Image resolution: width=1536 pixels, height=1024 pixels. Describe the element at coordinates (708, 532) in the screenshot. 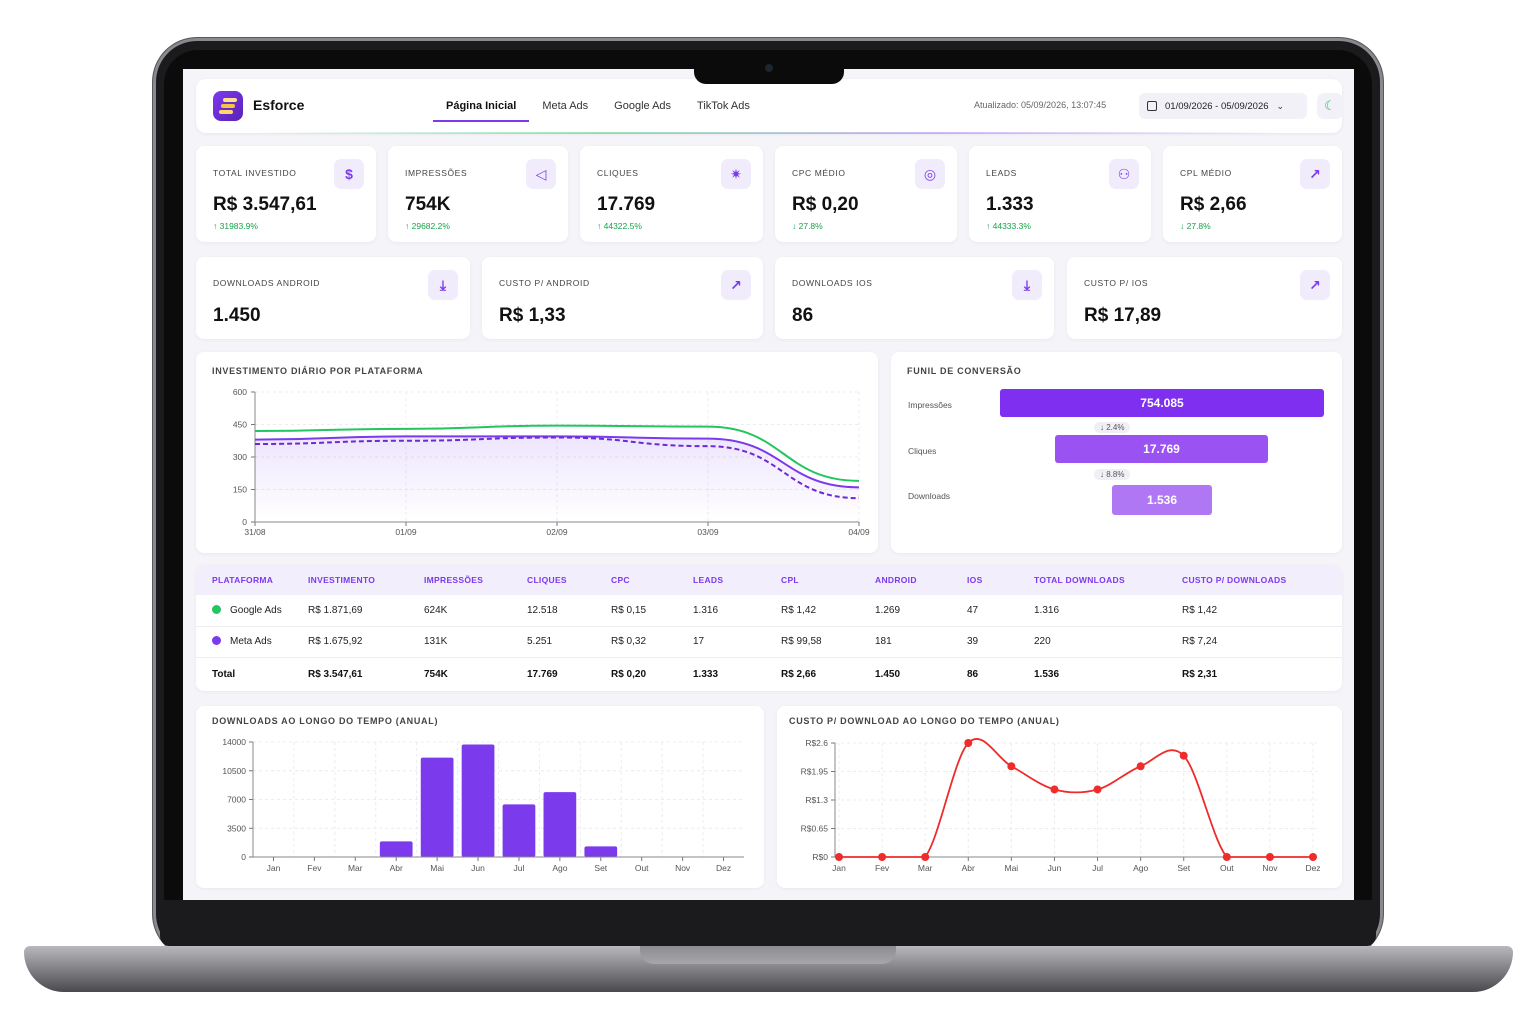

I see `x-tick-label: 03/09` at that location.